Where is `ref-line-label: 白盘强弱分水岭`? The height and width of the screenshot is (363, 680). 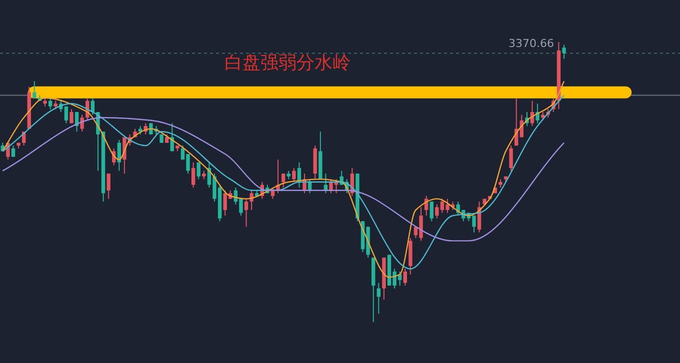 ref-line-label: 白盘强弱分水岭 is located at coordinates (287, 63).